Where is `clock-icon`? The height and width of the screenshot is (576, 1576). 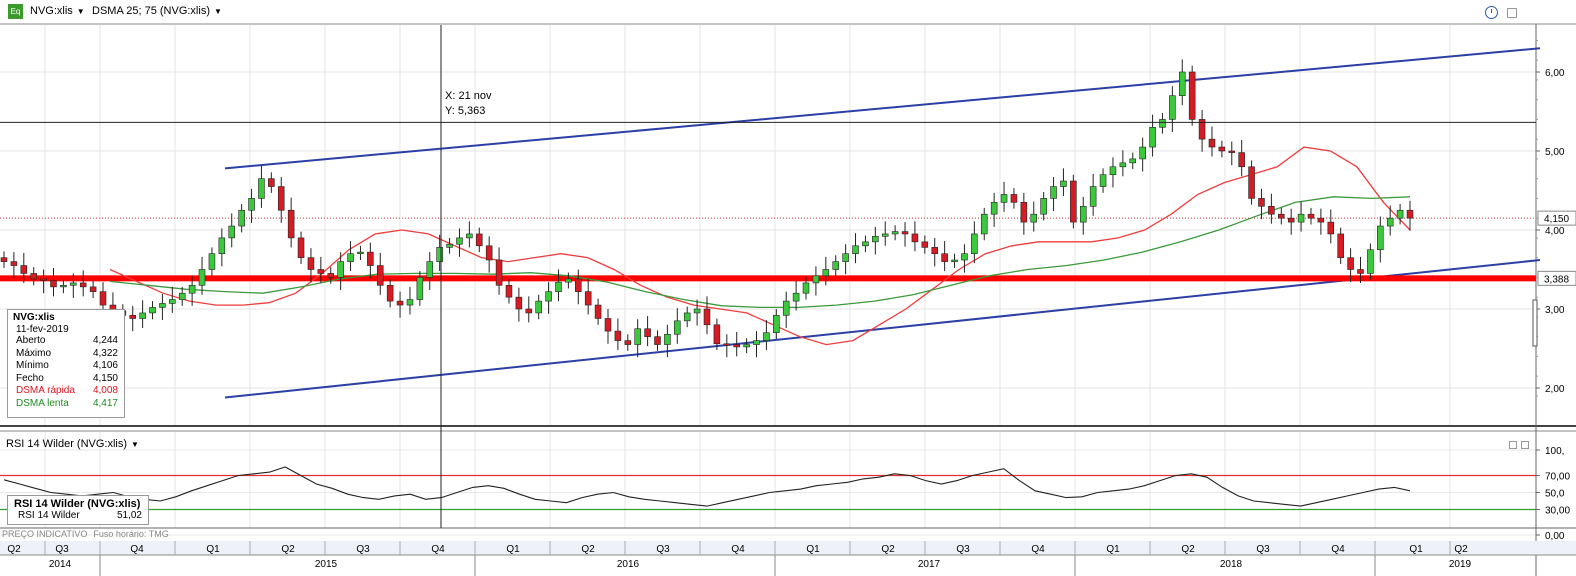 clock-icon is located at coordinates (1491, 12).